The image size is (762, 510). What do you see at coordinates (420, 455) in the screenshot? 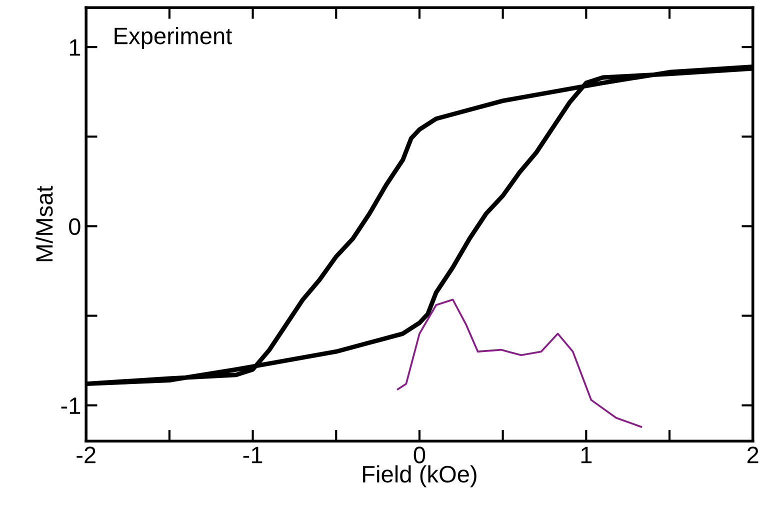
I see `x-tick-label: 0` at bounding box center [420, 455].